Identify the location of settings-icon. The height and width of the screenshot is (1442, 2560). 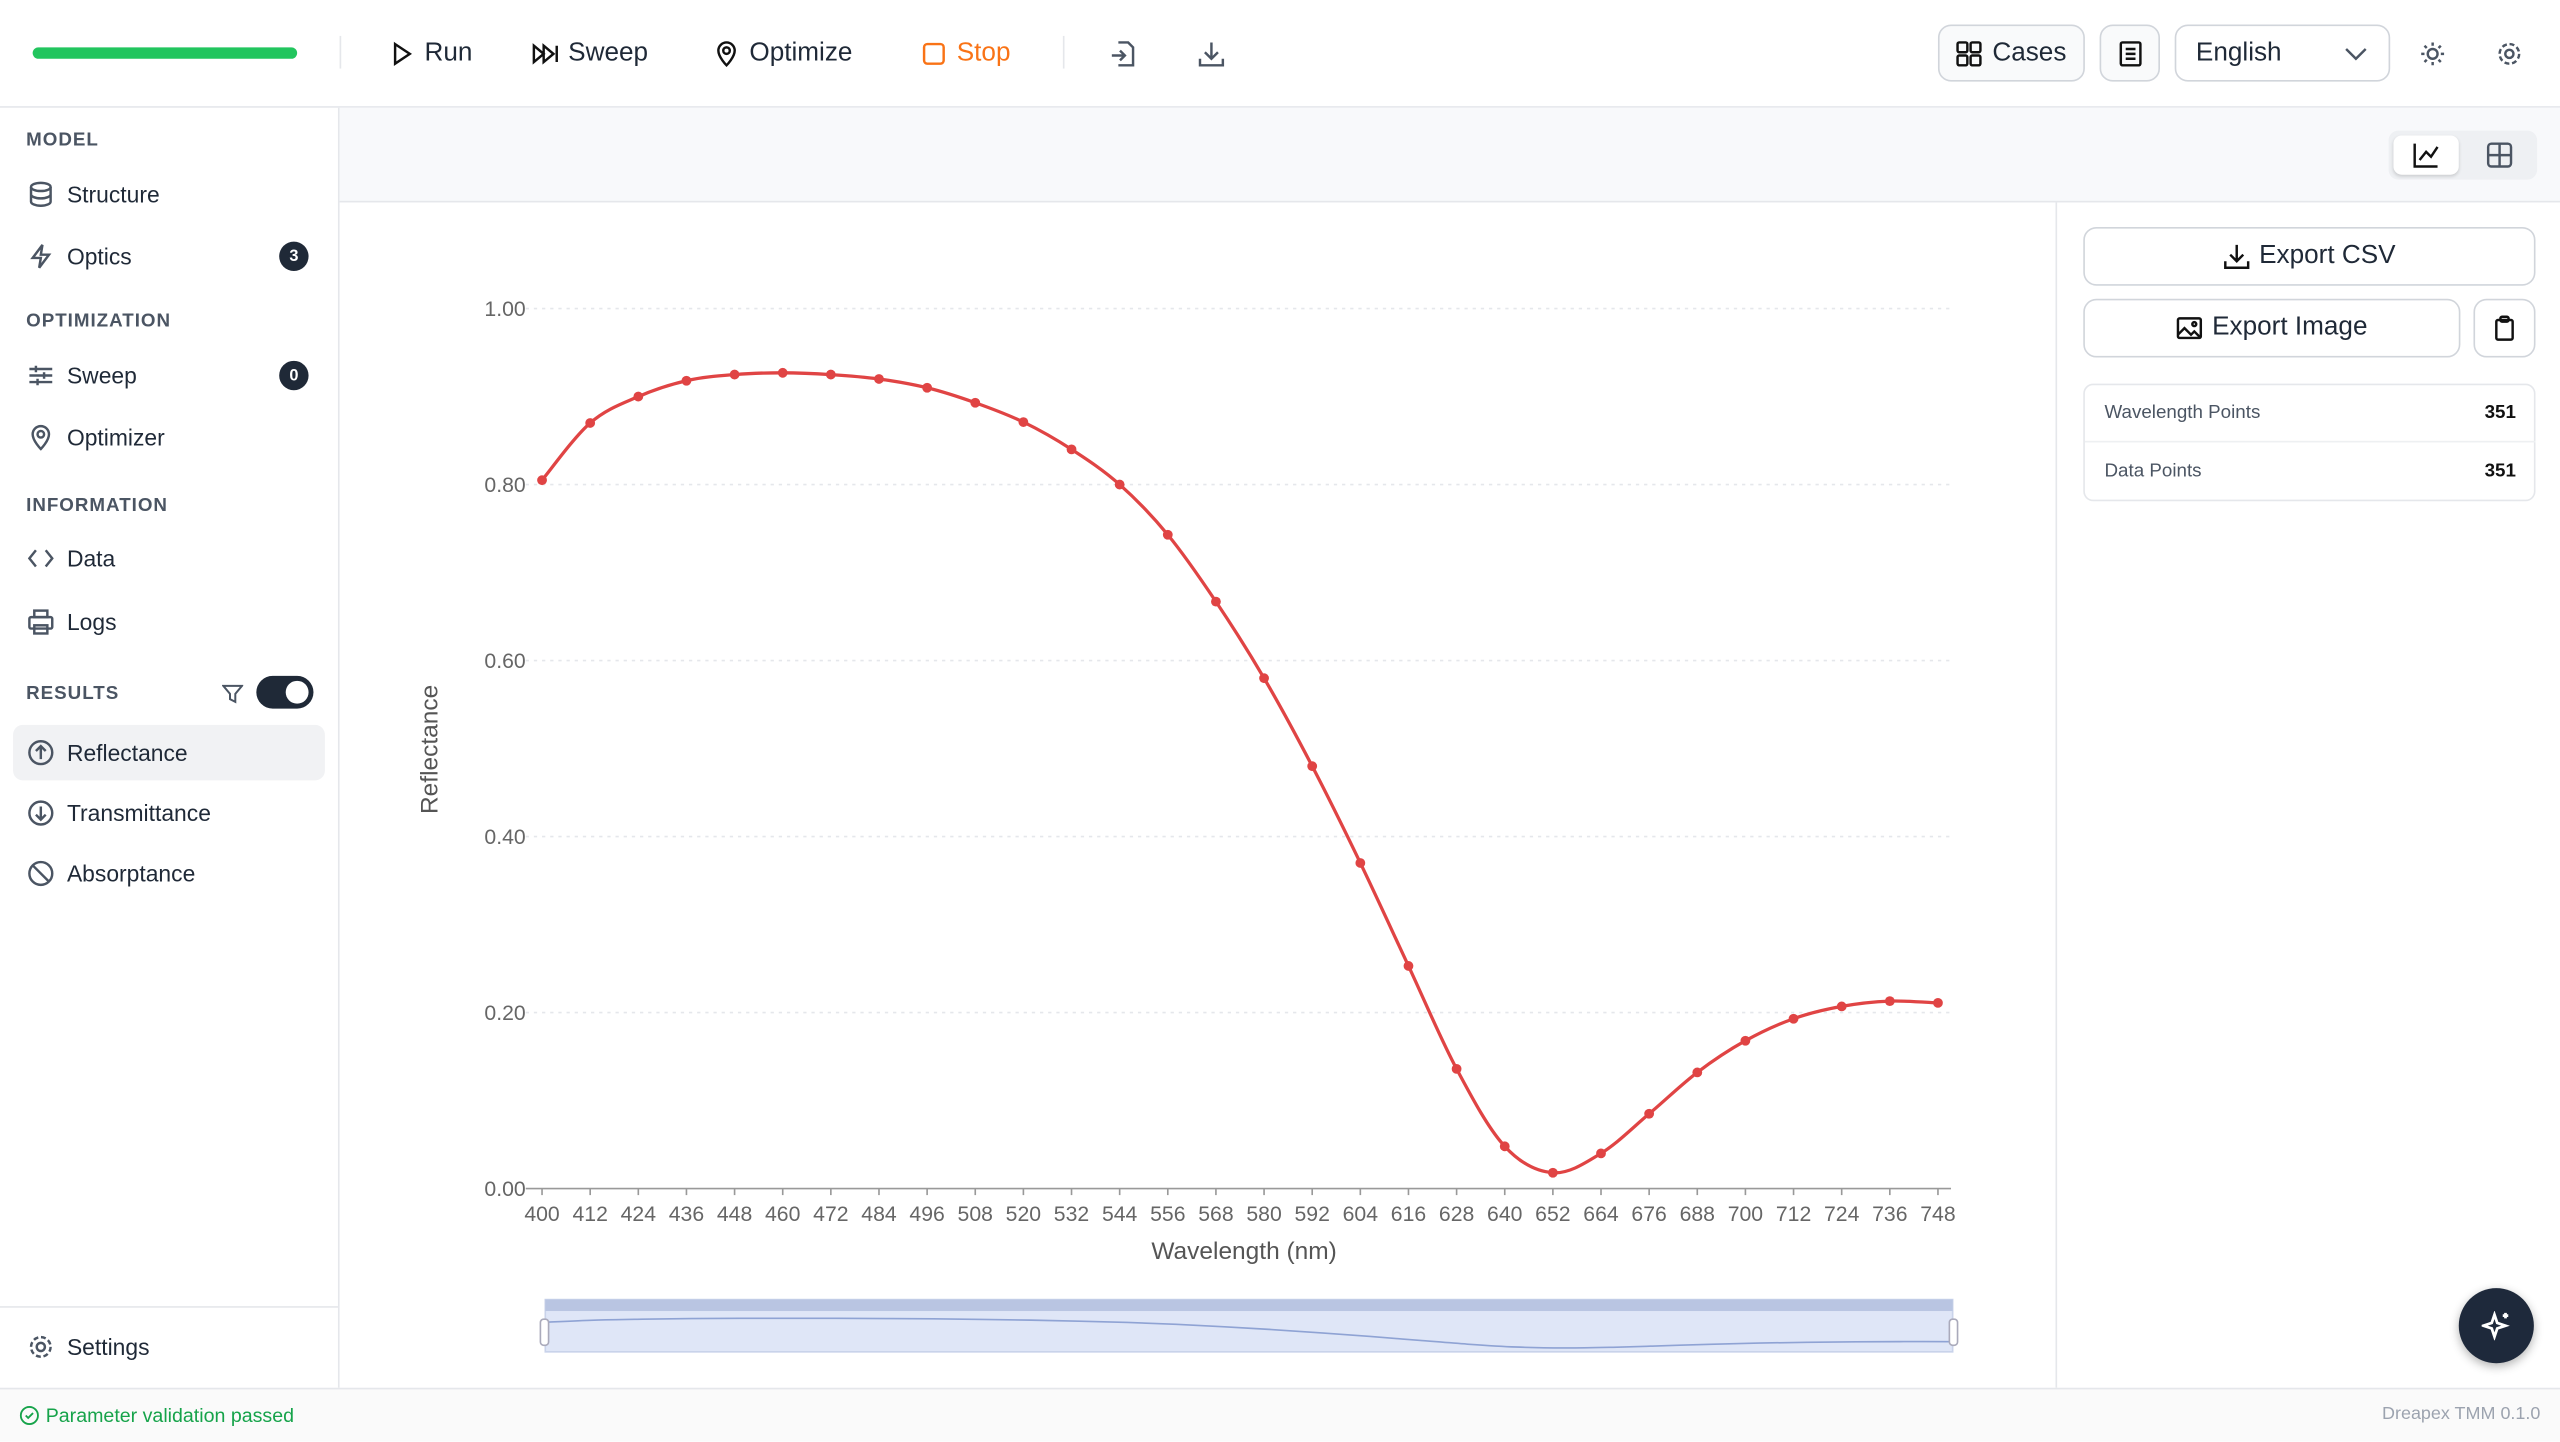
(2509, 54).